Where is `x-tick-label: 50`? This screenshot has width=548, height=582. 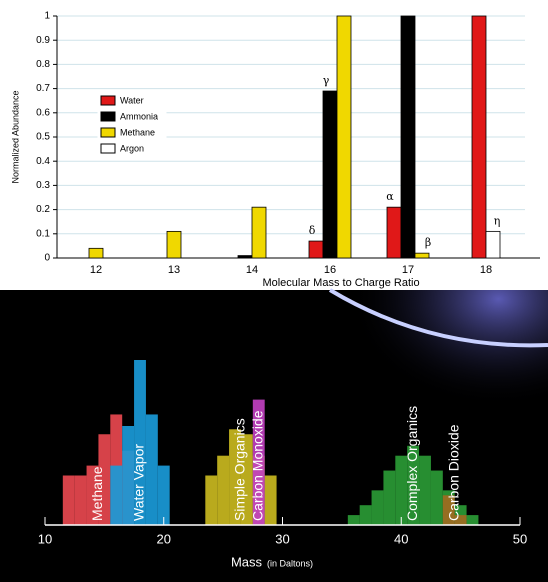 x-tick-label: 50 is located at coordinates (520, 538).